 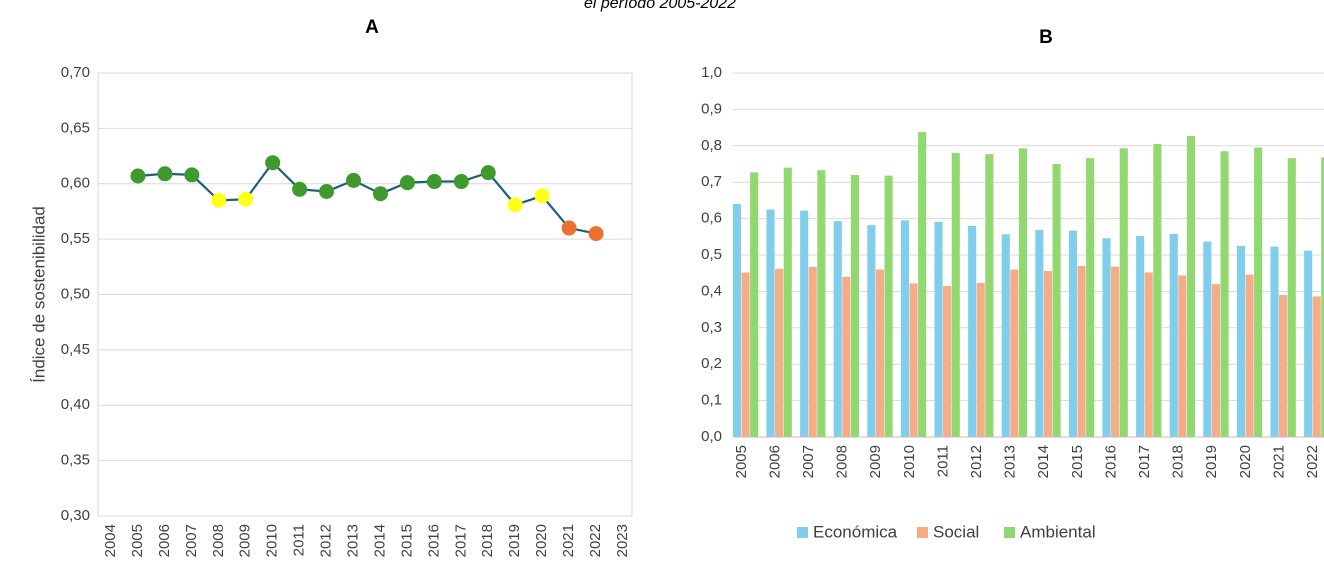 I want to click on y-tick-label: 0,1, so click(x=711, y=400).